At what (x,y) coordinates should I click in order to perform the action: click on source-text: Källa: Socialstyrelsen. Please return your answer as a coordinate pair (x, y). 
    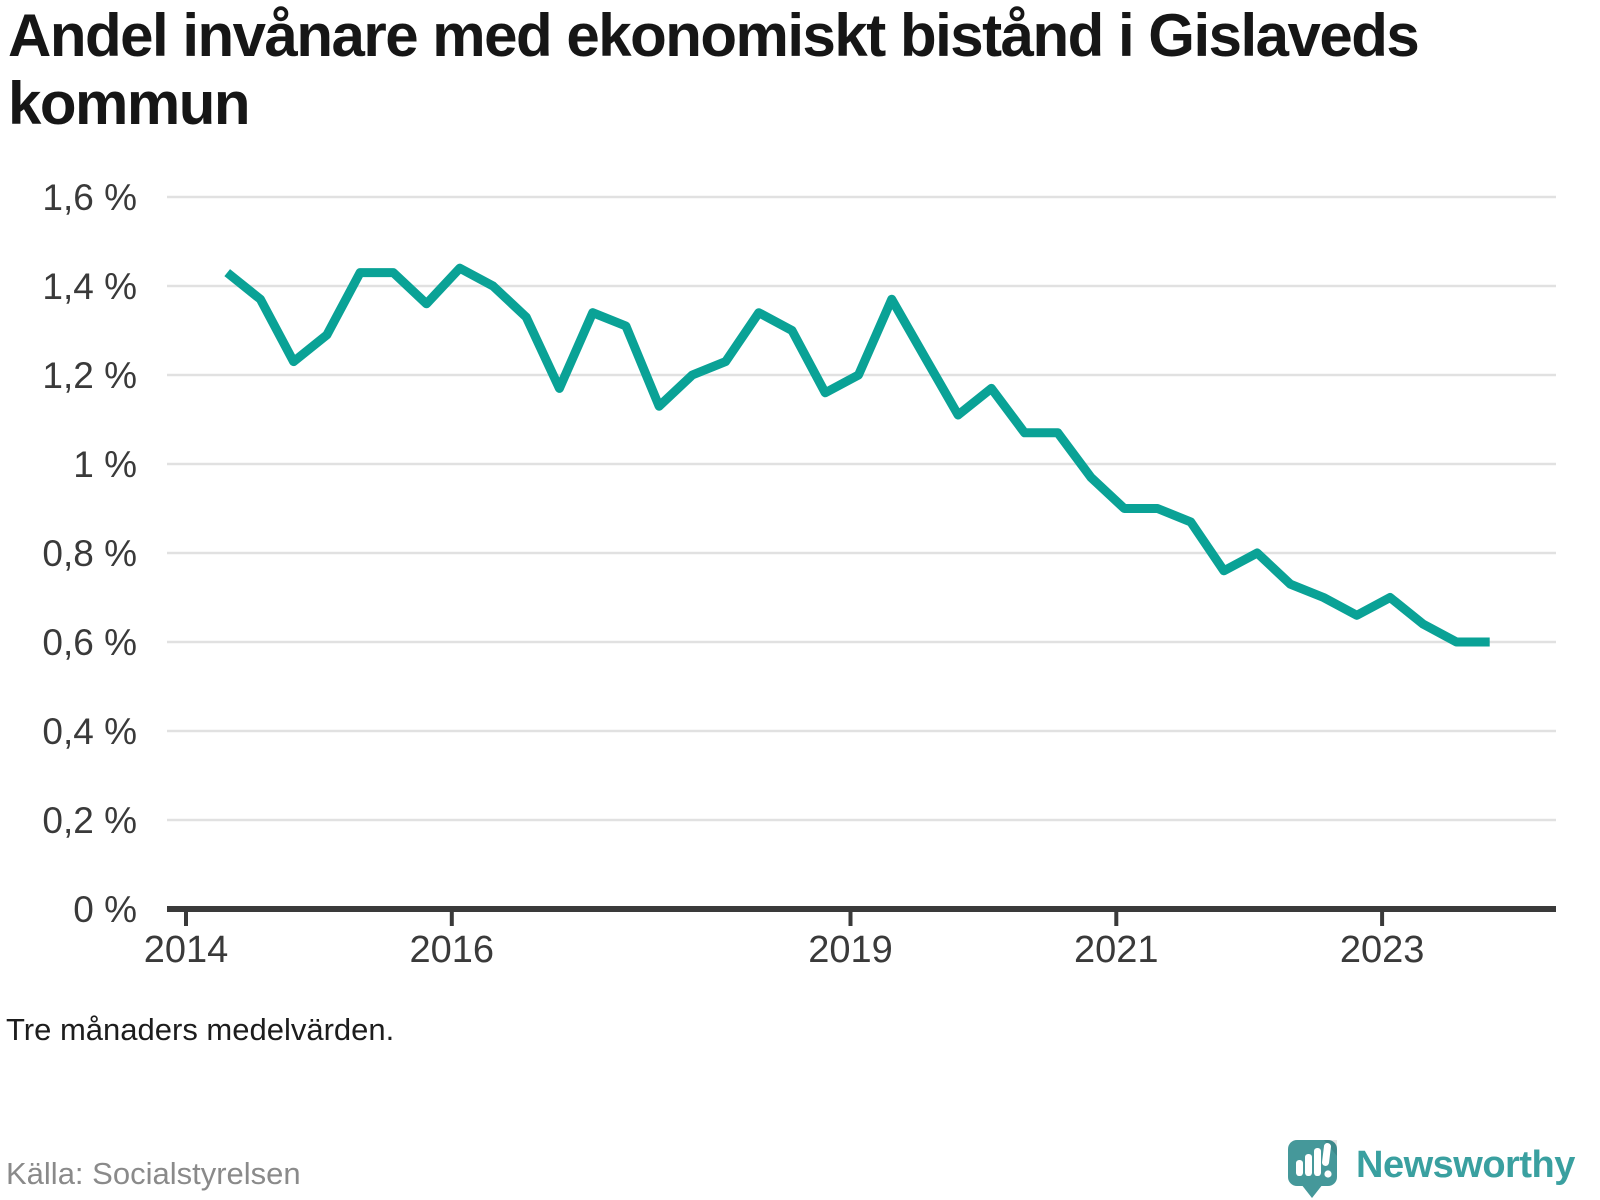
    Looking at the image, I should click on (153, 1173).